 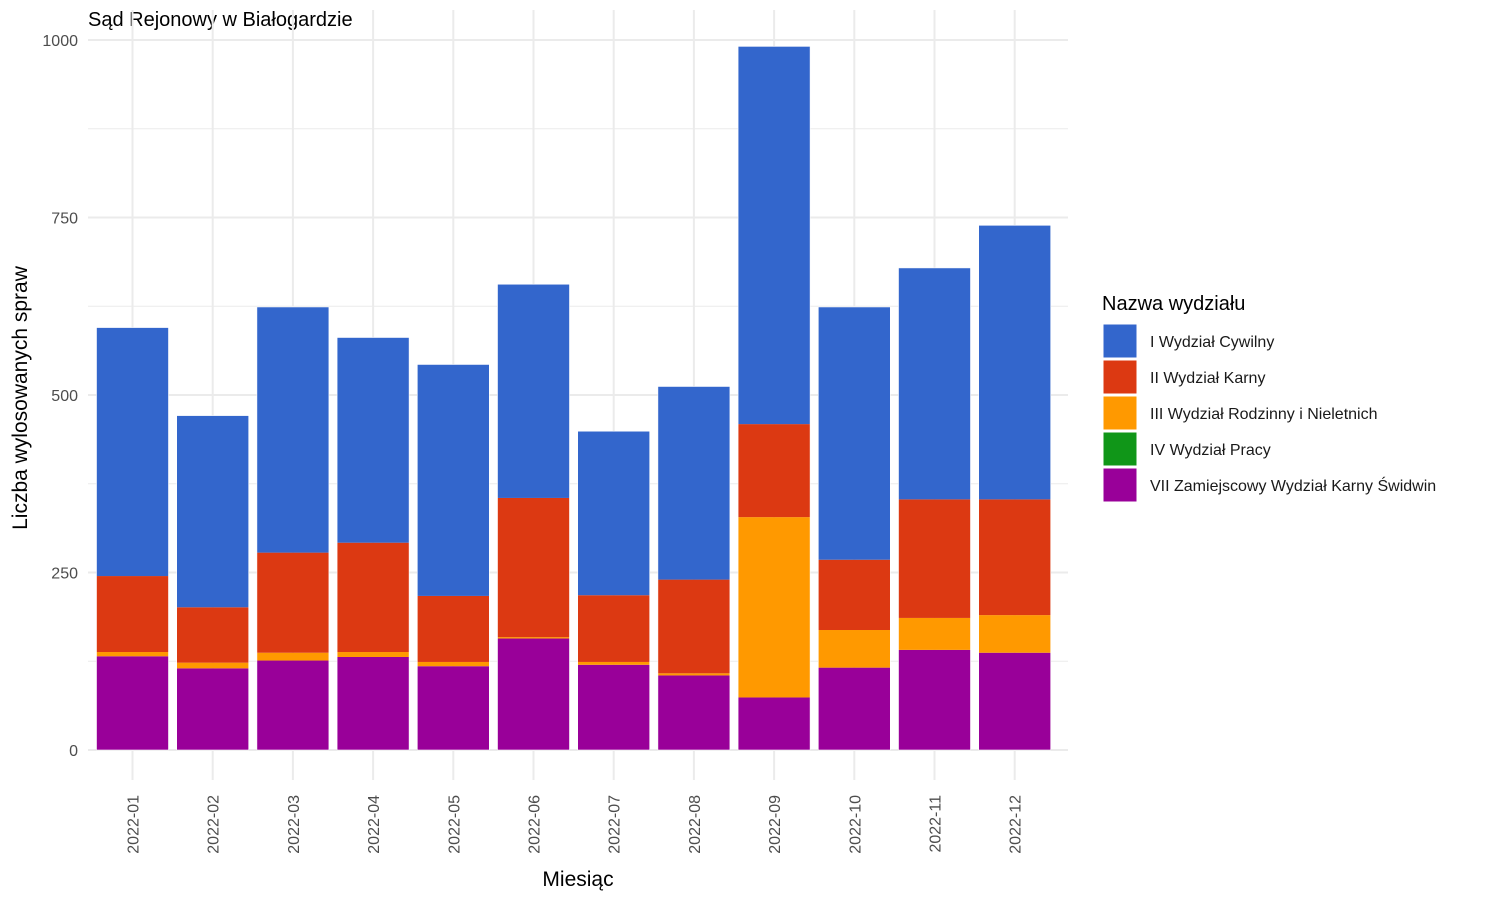 What do you see at coordinates (1264, 414) in the screenshot?
I see `legend-label-iii-wydzia-rodzinny-i-nieletnich: III Wydział Rodzinny i Nieletnich` at bounding box center [1264, 414].